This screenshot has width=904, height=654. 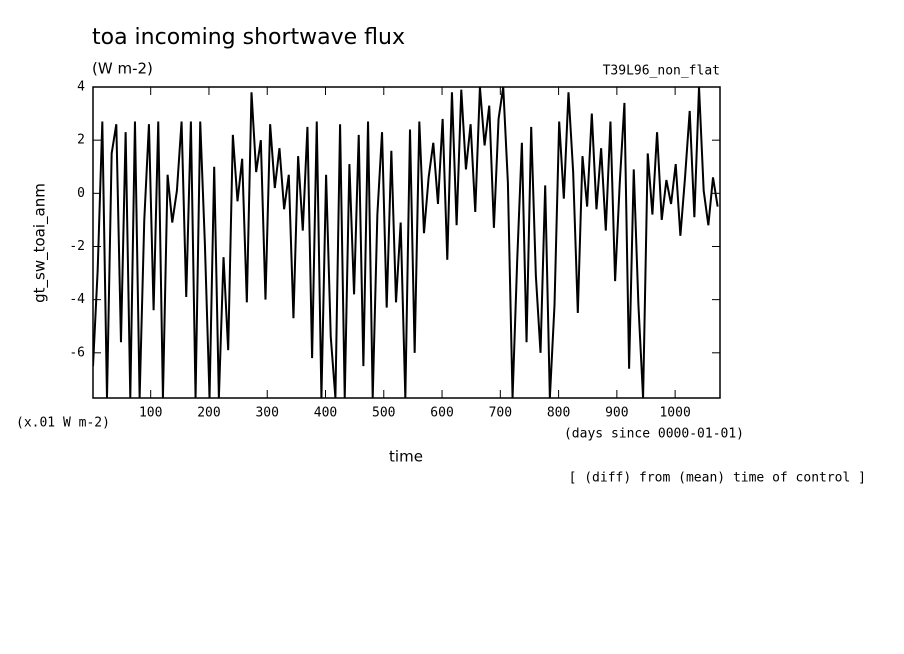 What do you see at coordinates (406, 457) in the screenshot?
I see `x-axis-label: time` at bounding box center [406, 457].